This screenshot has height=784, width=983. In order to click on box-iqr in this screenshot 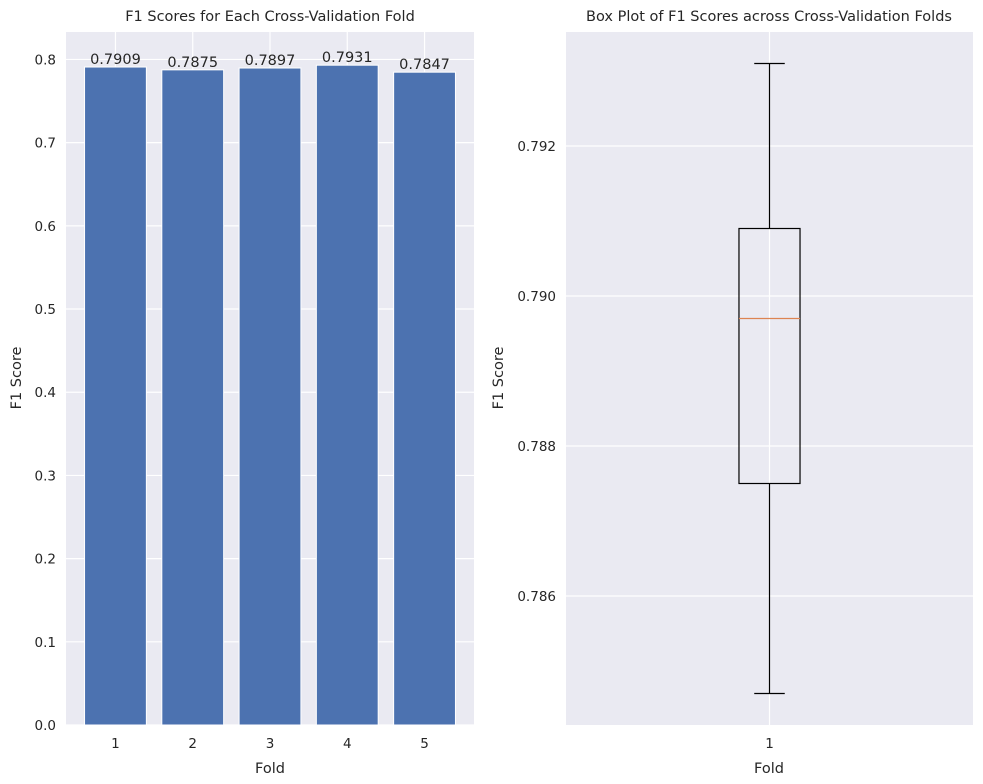, I will do `click(769, 356)`.